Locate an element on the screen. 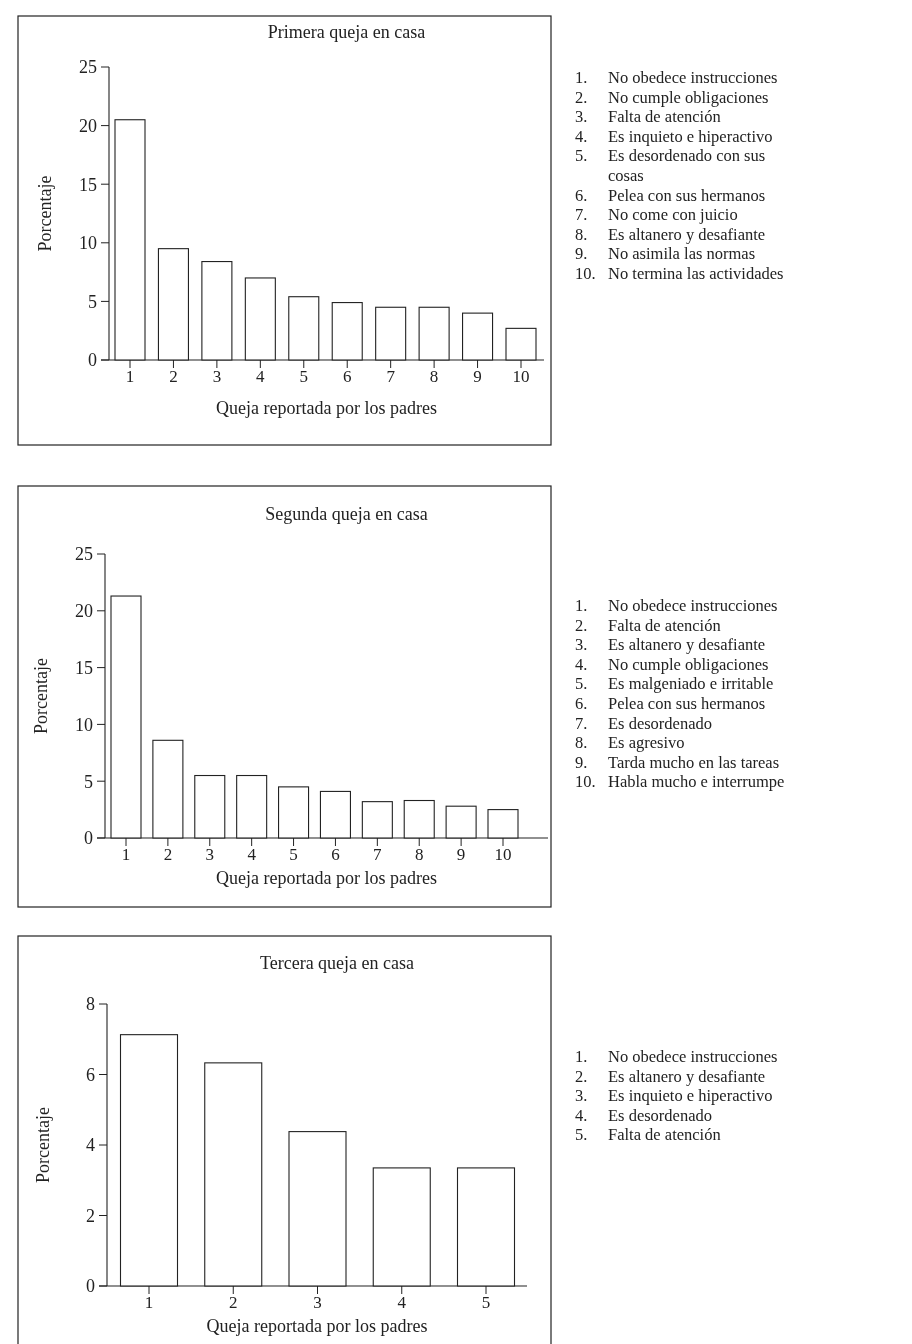 Image resolution: width=912 pixels, height=1344 pixels. text: 2. Falta de atención is located at coordinates (648, 625).